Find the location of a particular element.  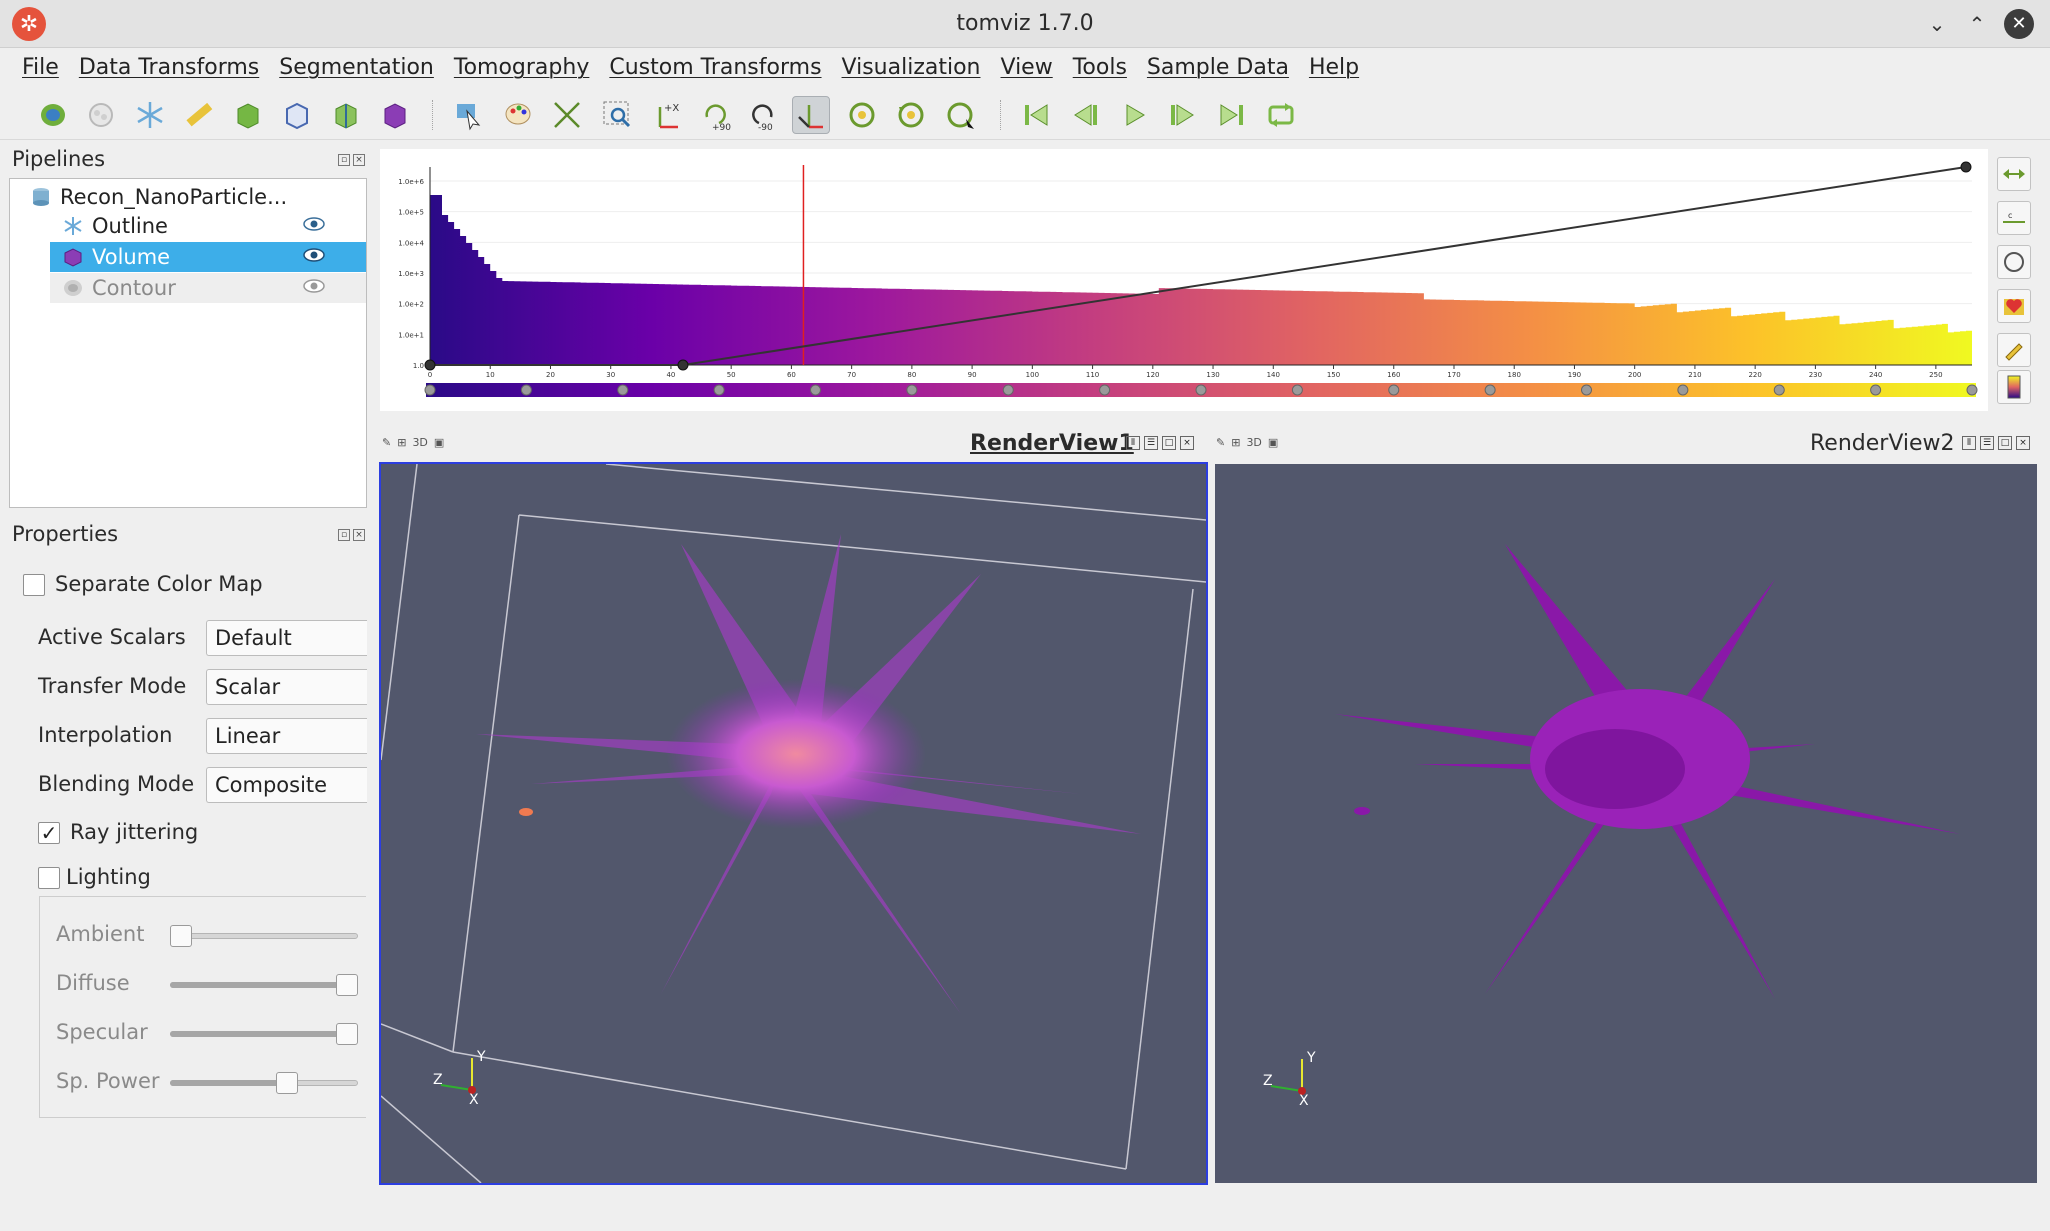

pipeline-item-contour: Contour is located at coordinates (208, 288).